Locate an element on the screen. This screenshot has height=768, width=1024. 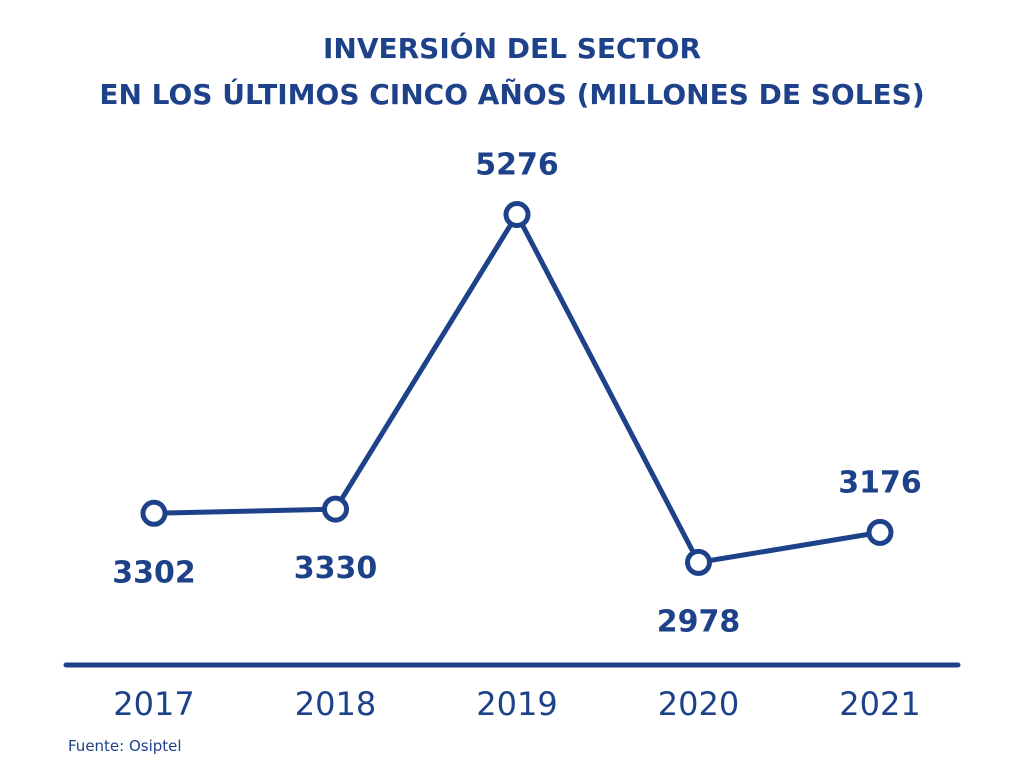
data-point-2020 is located at coordinates (698, 562).